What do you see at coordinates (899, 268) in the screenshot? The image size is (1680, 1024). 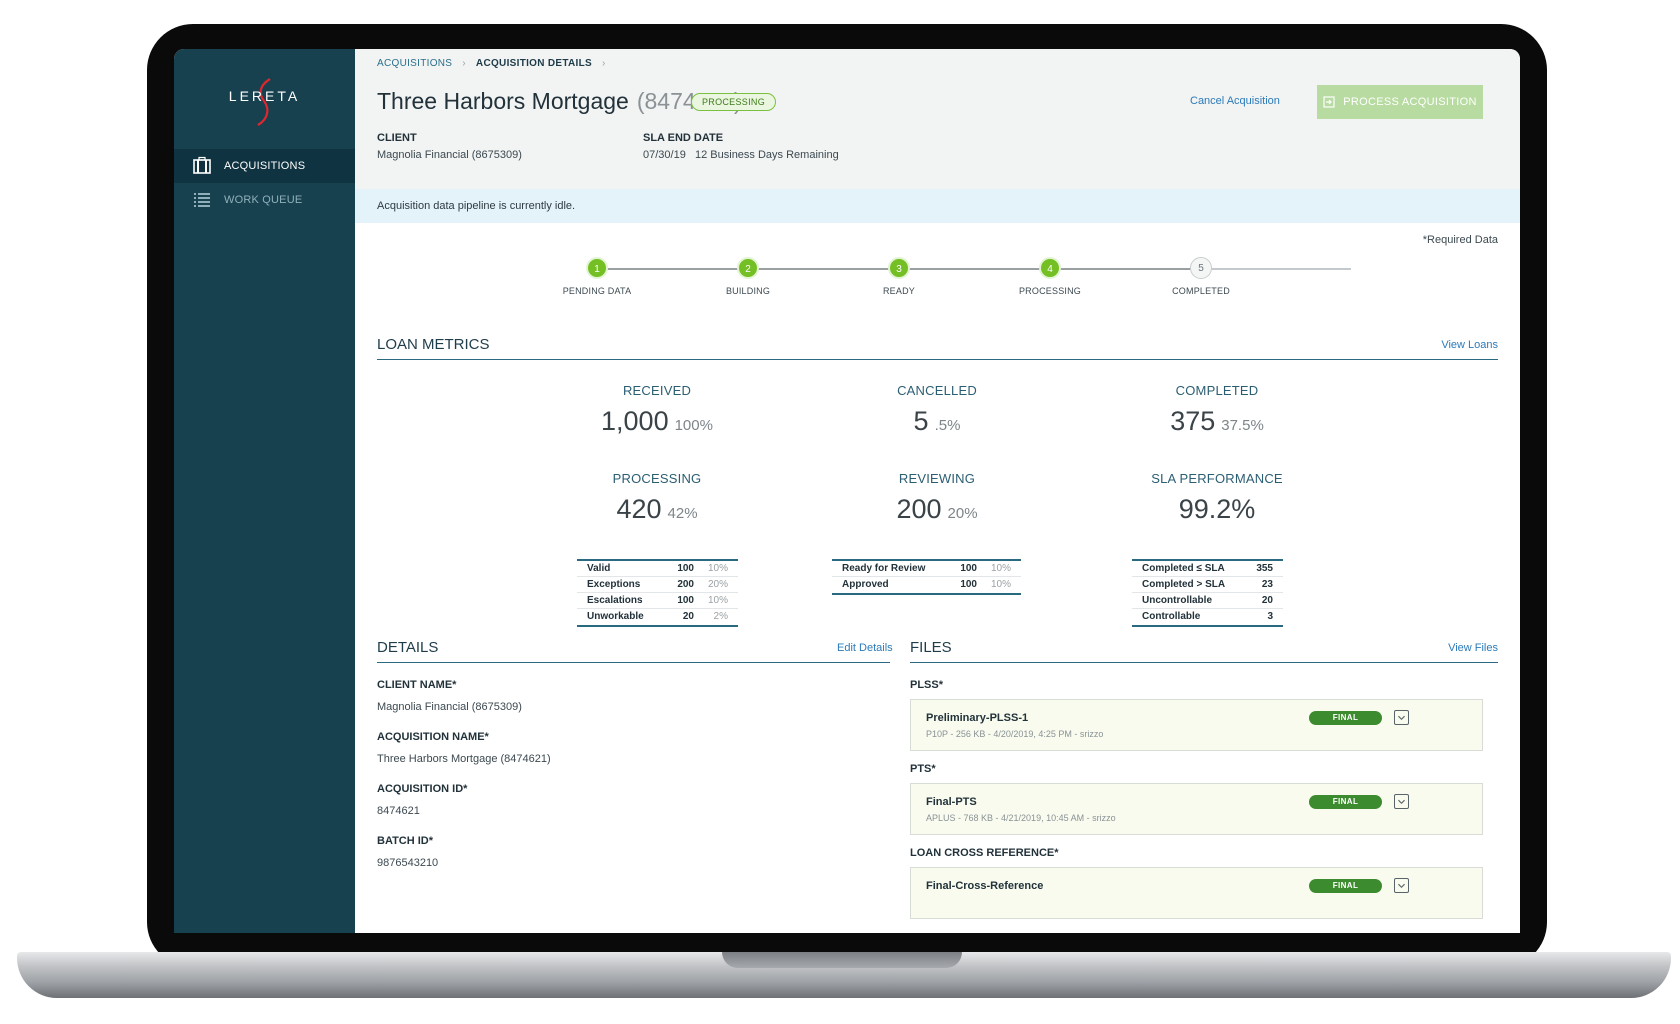 I see `step-circle: 3` at bounding box center [899, 268].